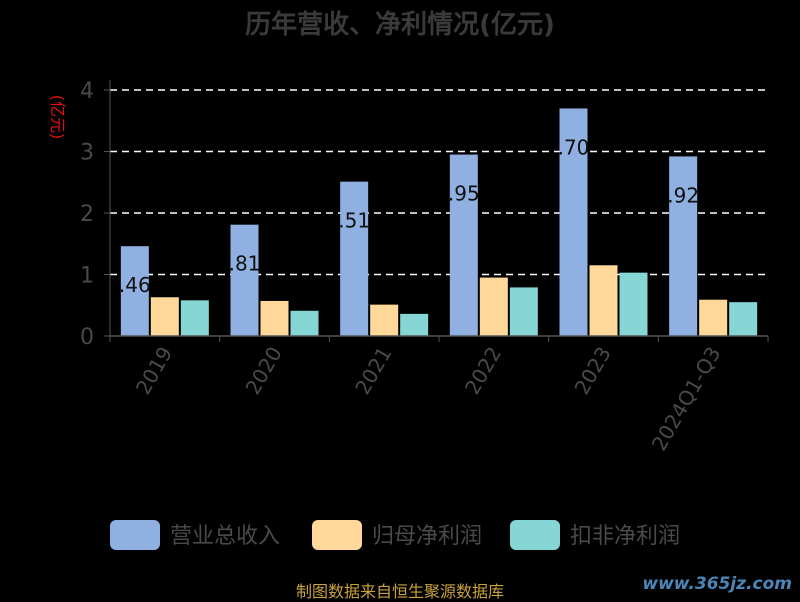 The height and width of the screenshot is (602, 800). Describe the element at coordinates (354, 258) in the screenshot. I see `bar-1-2021` at that location.